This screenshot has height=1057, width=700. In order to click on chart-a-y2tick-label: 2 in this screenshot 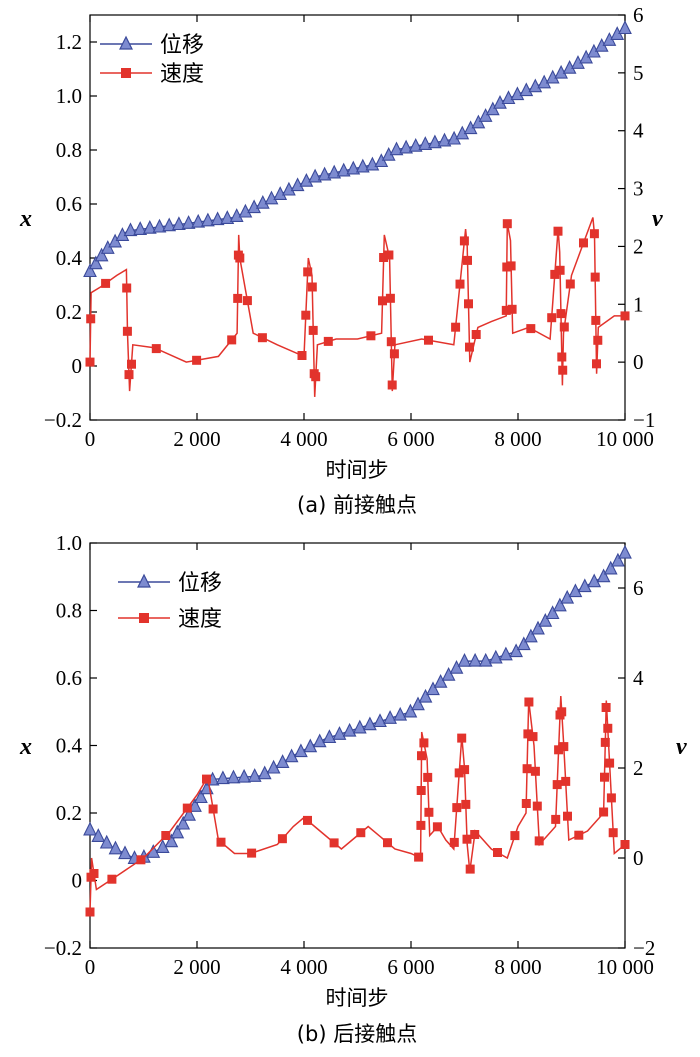, I will do `click(638, 246)`.